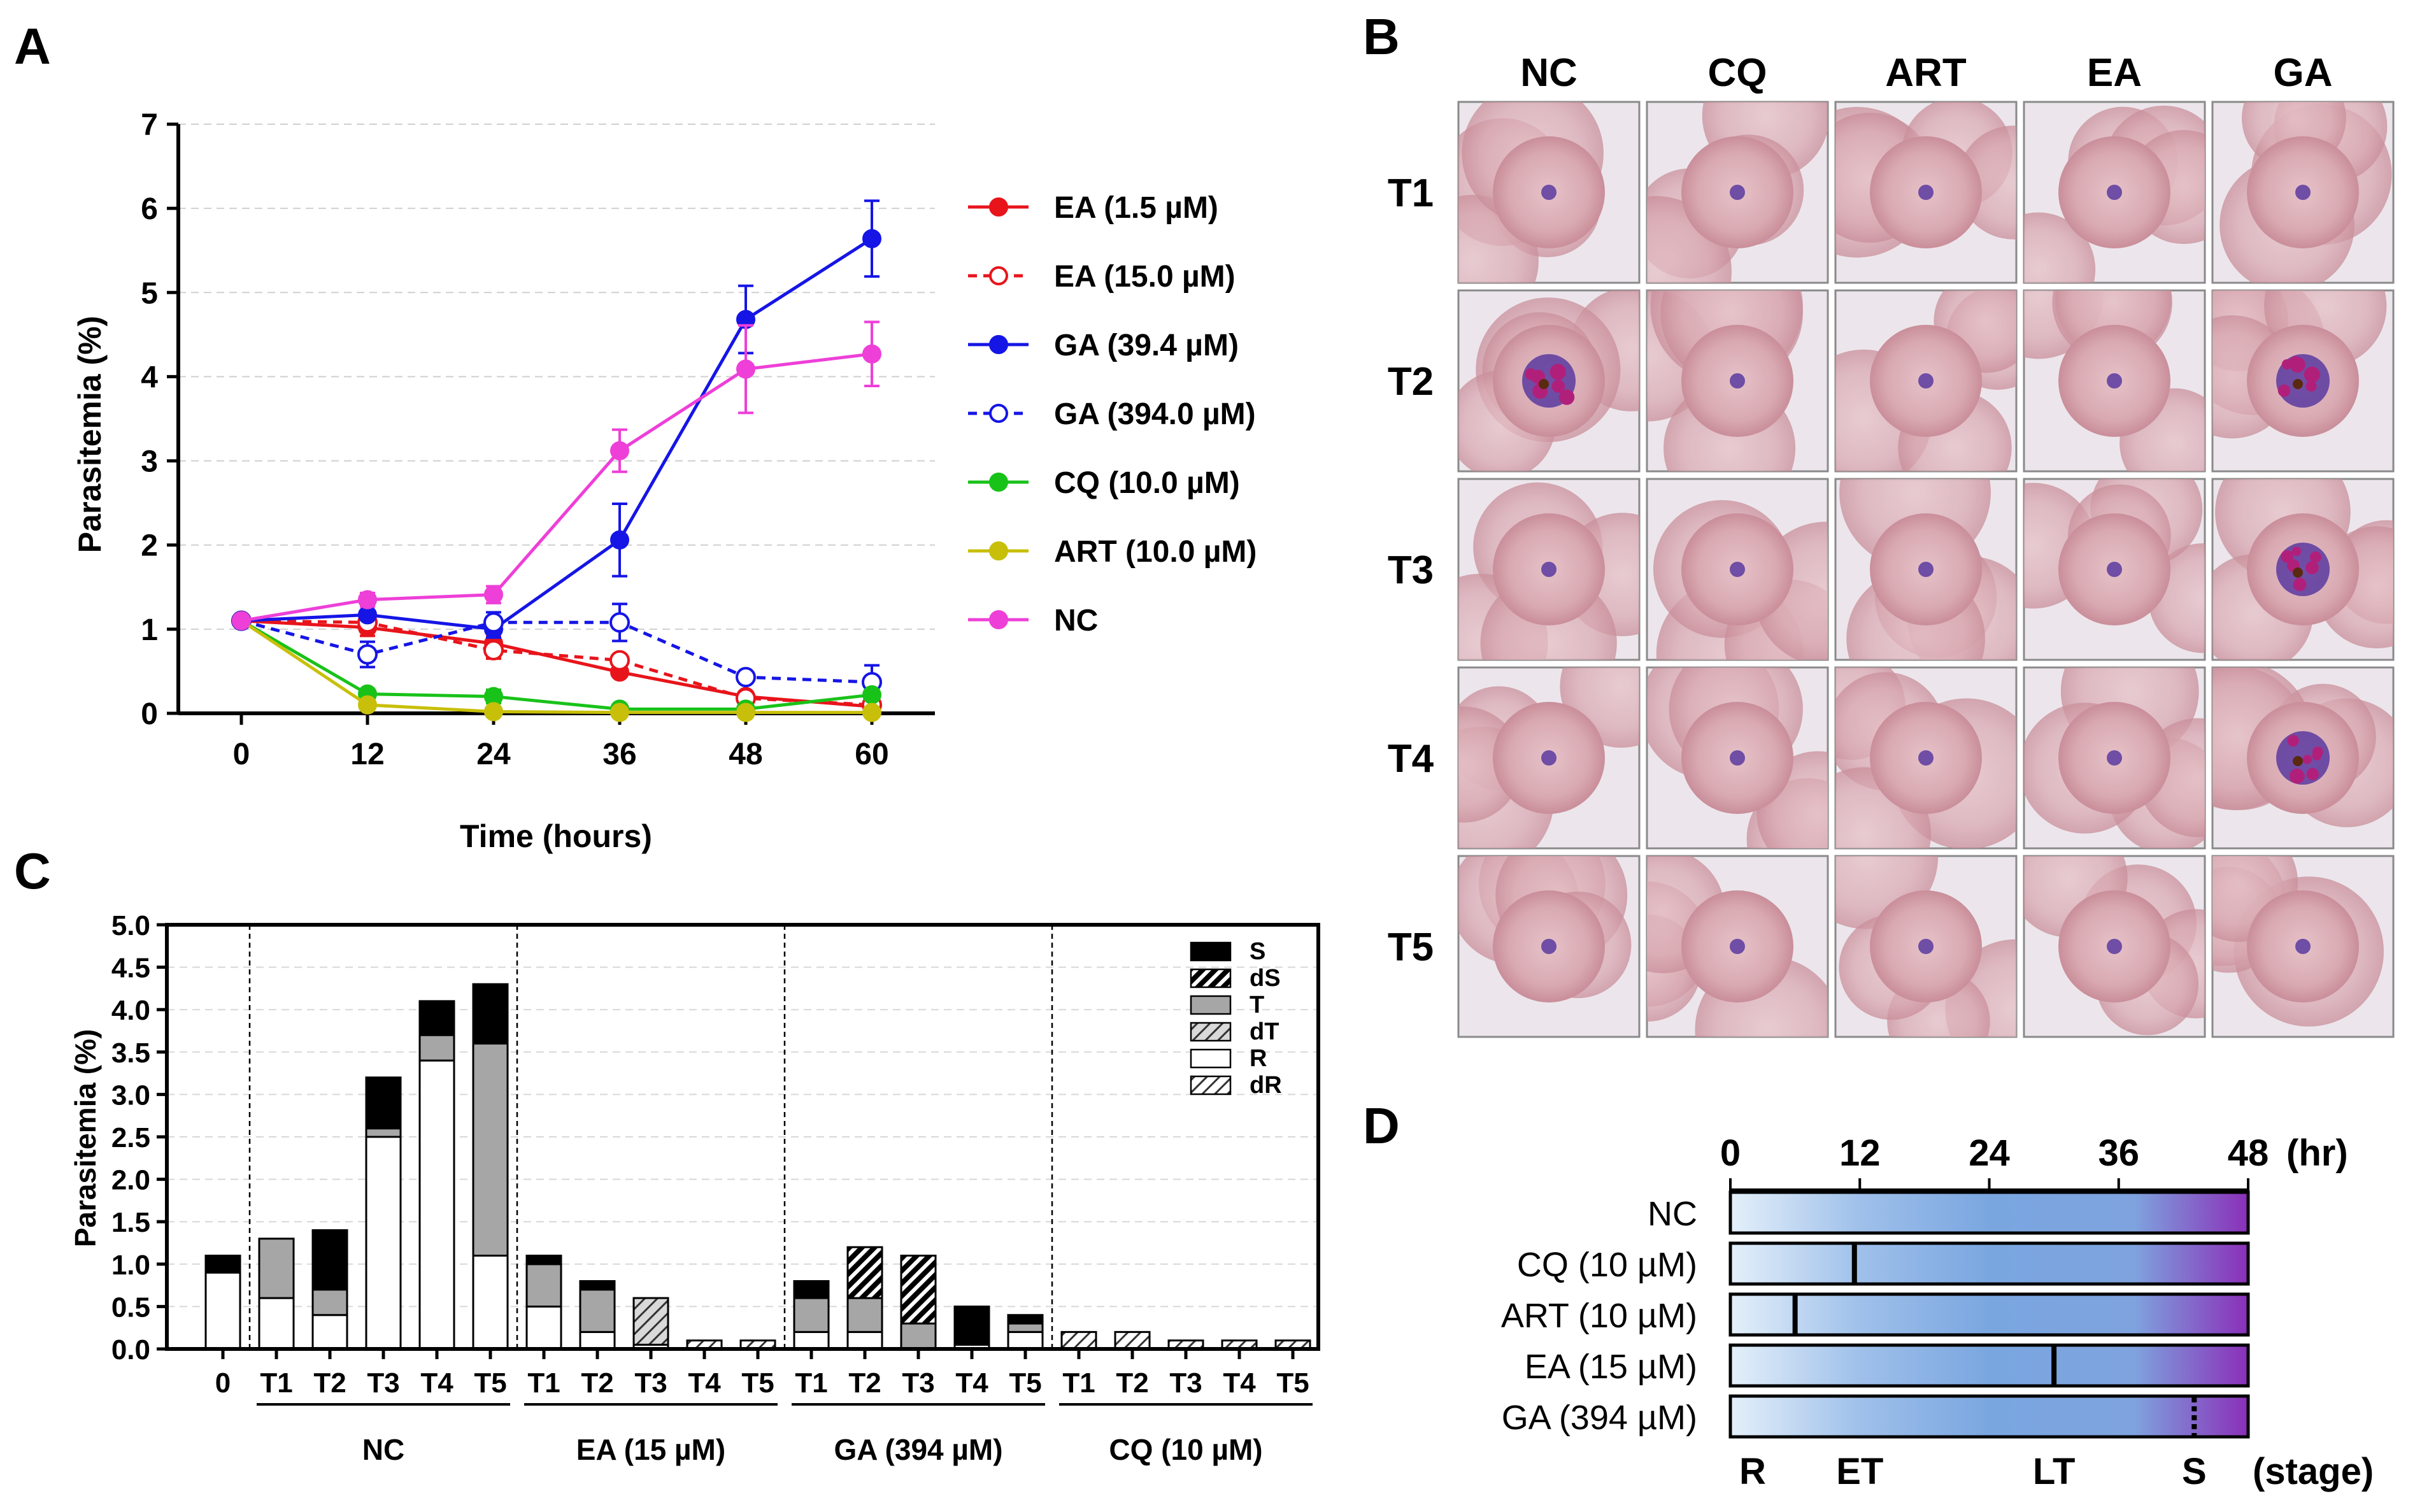 Image resolution: width=2415 pixels, height=1512 pixels. Describe the element at coordinates (241, 754) in the screenshot. I see `x-tick-label: 0` at that location.